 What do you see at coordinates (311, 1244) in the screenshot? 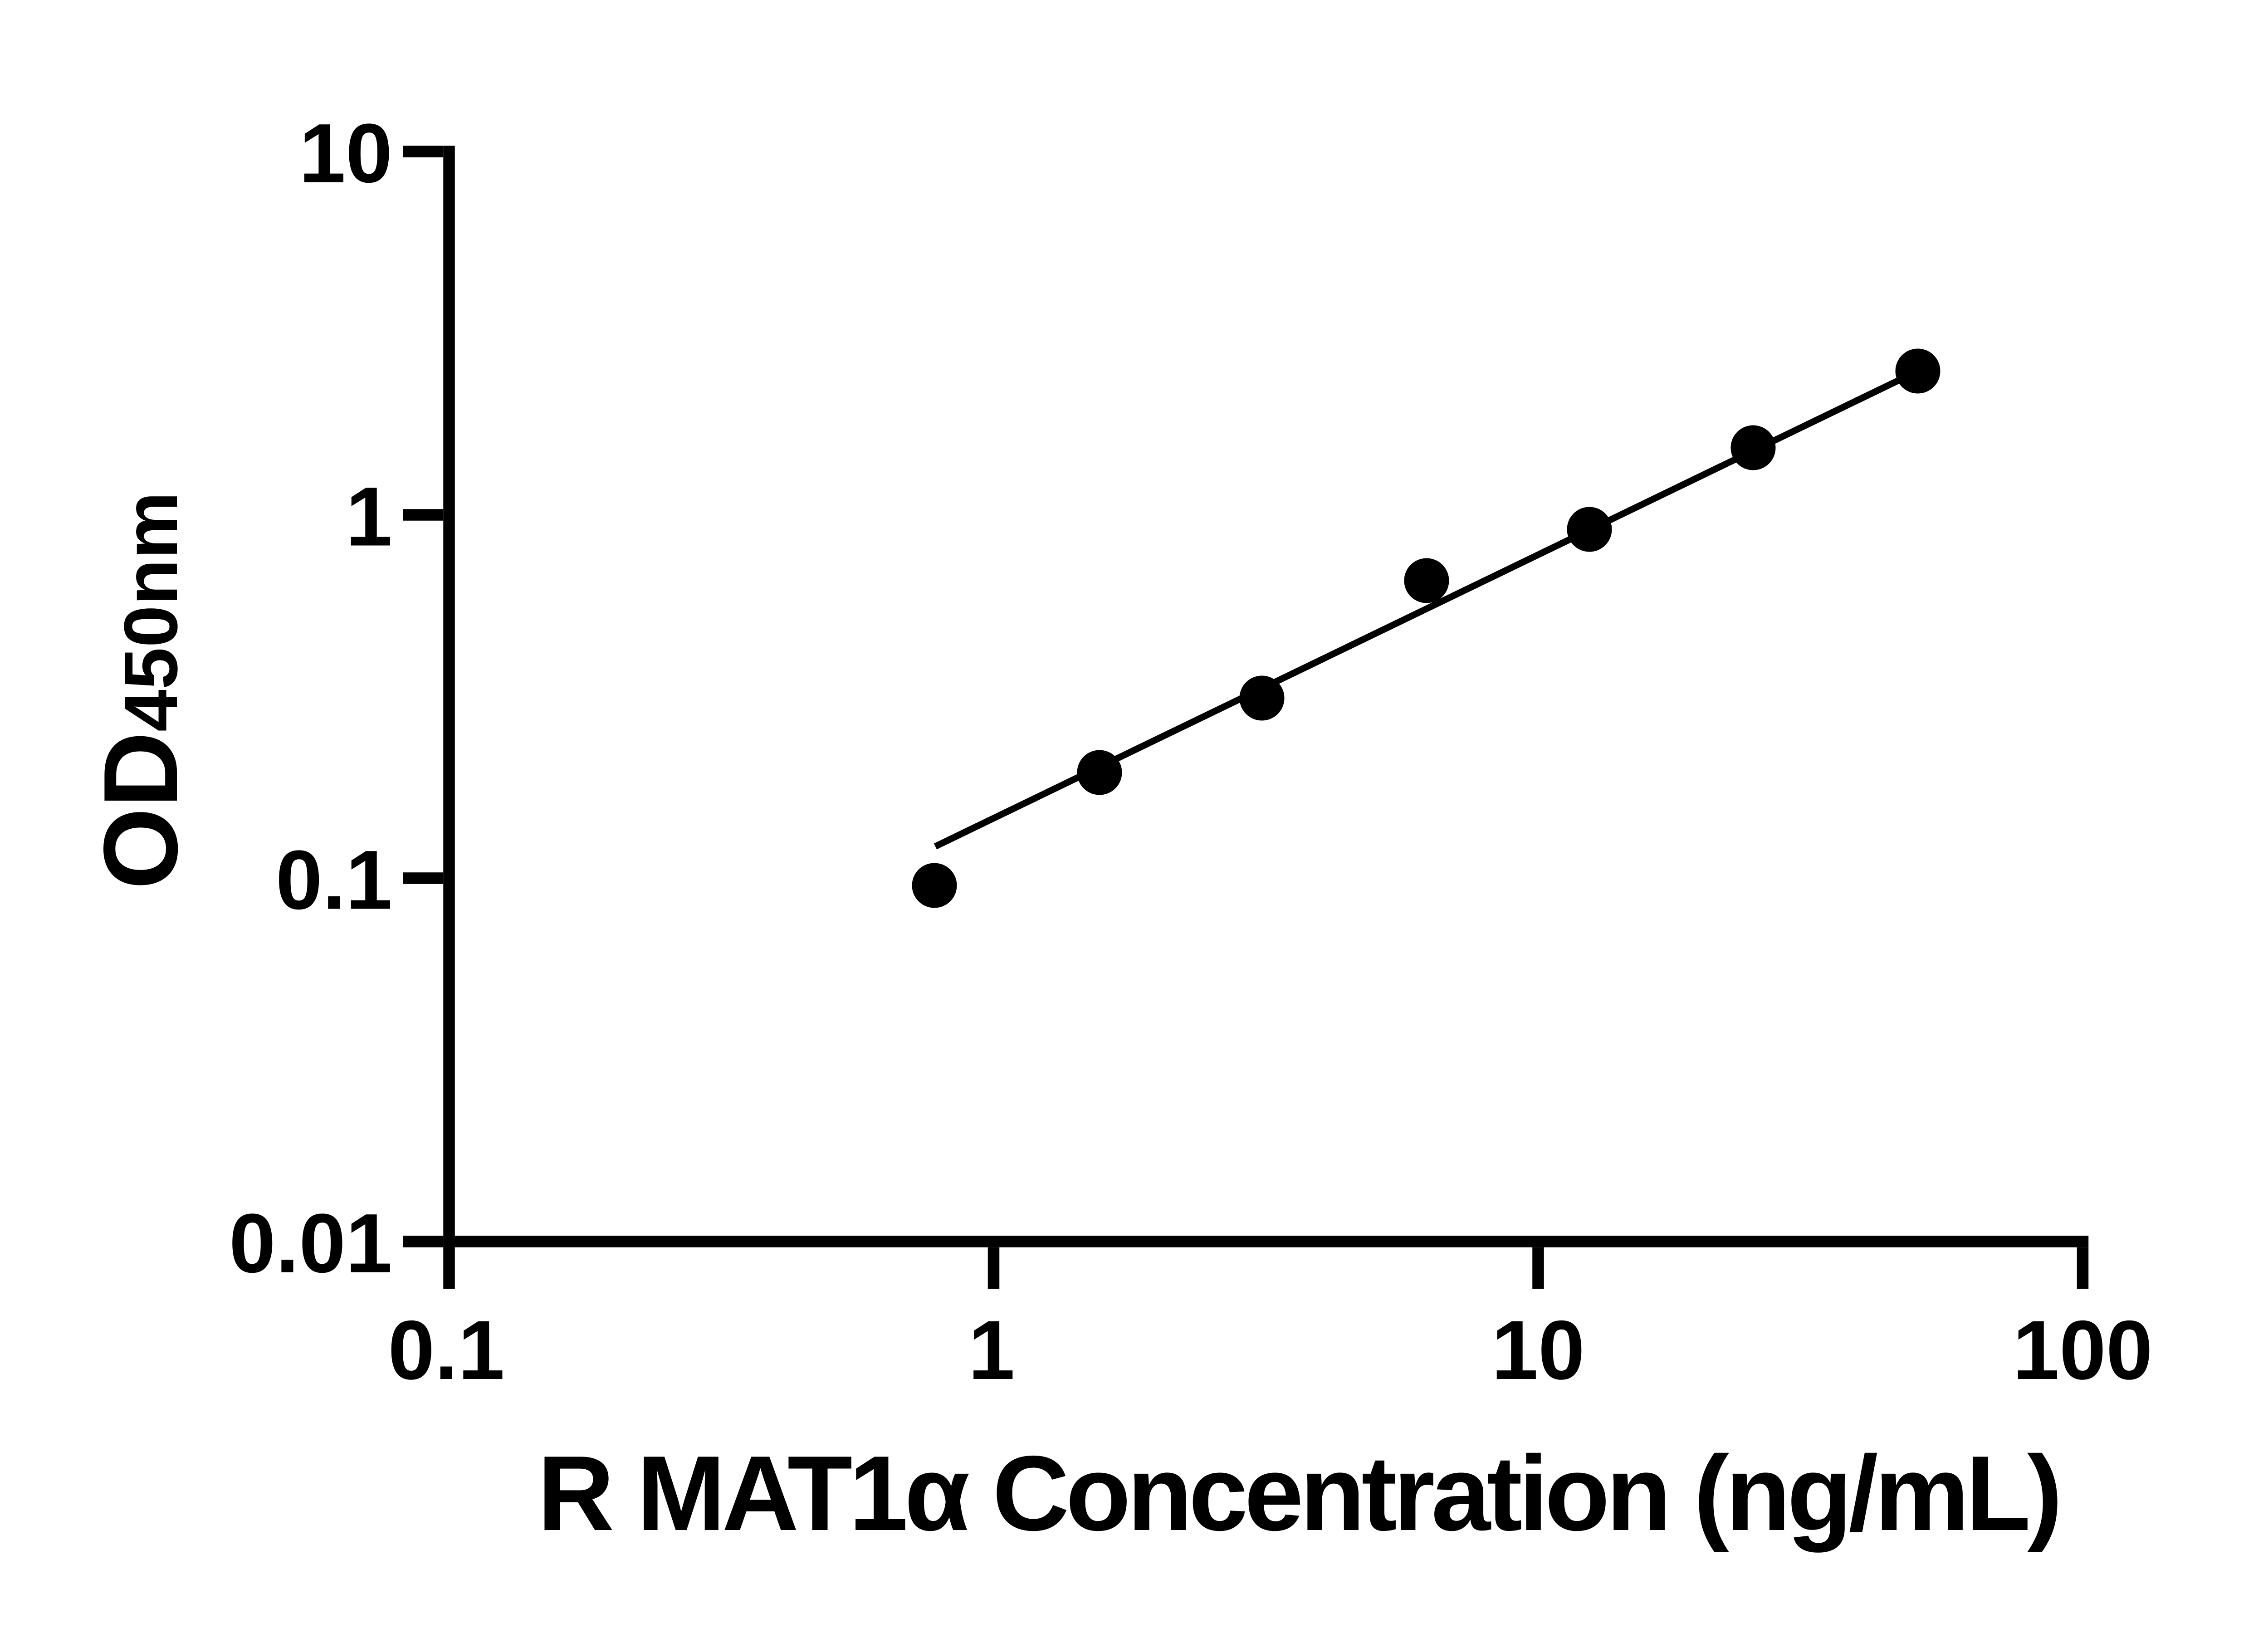
I see `svg-text: 0.01` at bounding box center [311, 1244].